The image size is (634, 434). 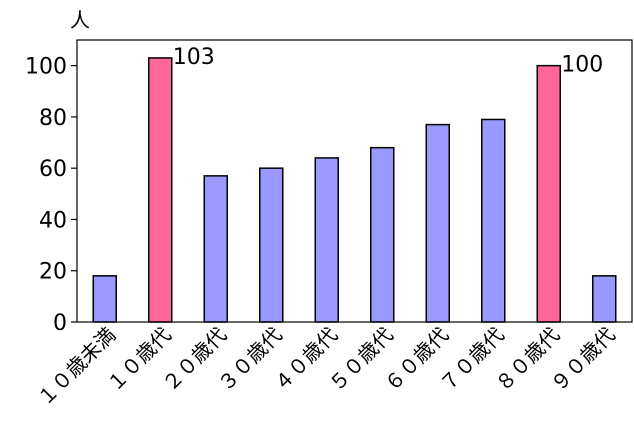 I want to click on y-tick-label: 80, so click(x=53, y=118).